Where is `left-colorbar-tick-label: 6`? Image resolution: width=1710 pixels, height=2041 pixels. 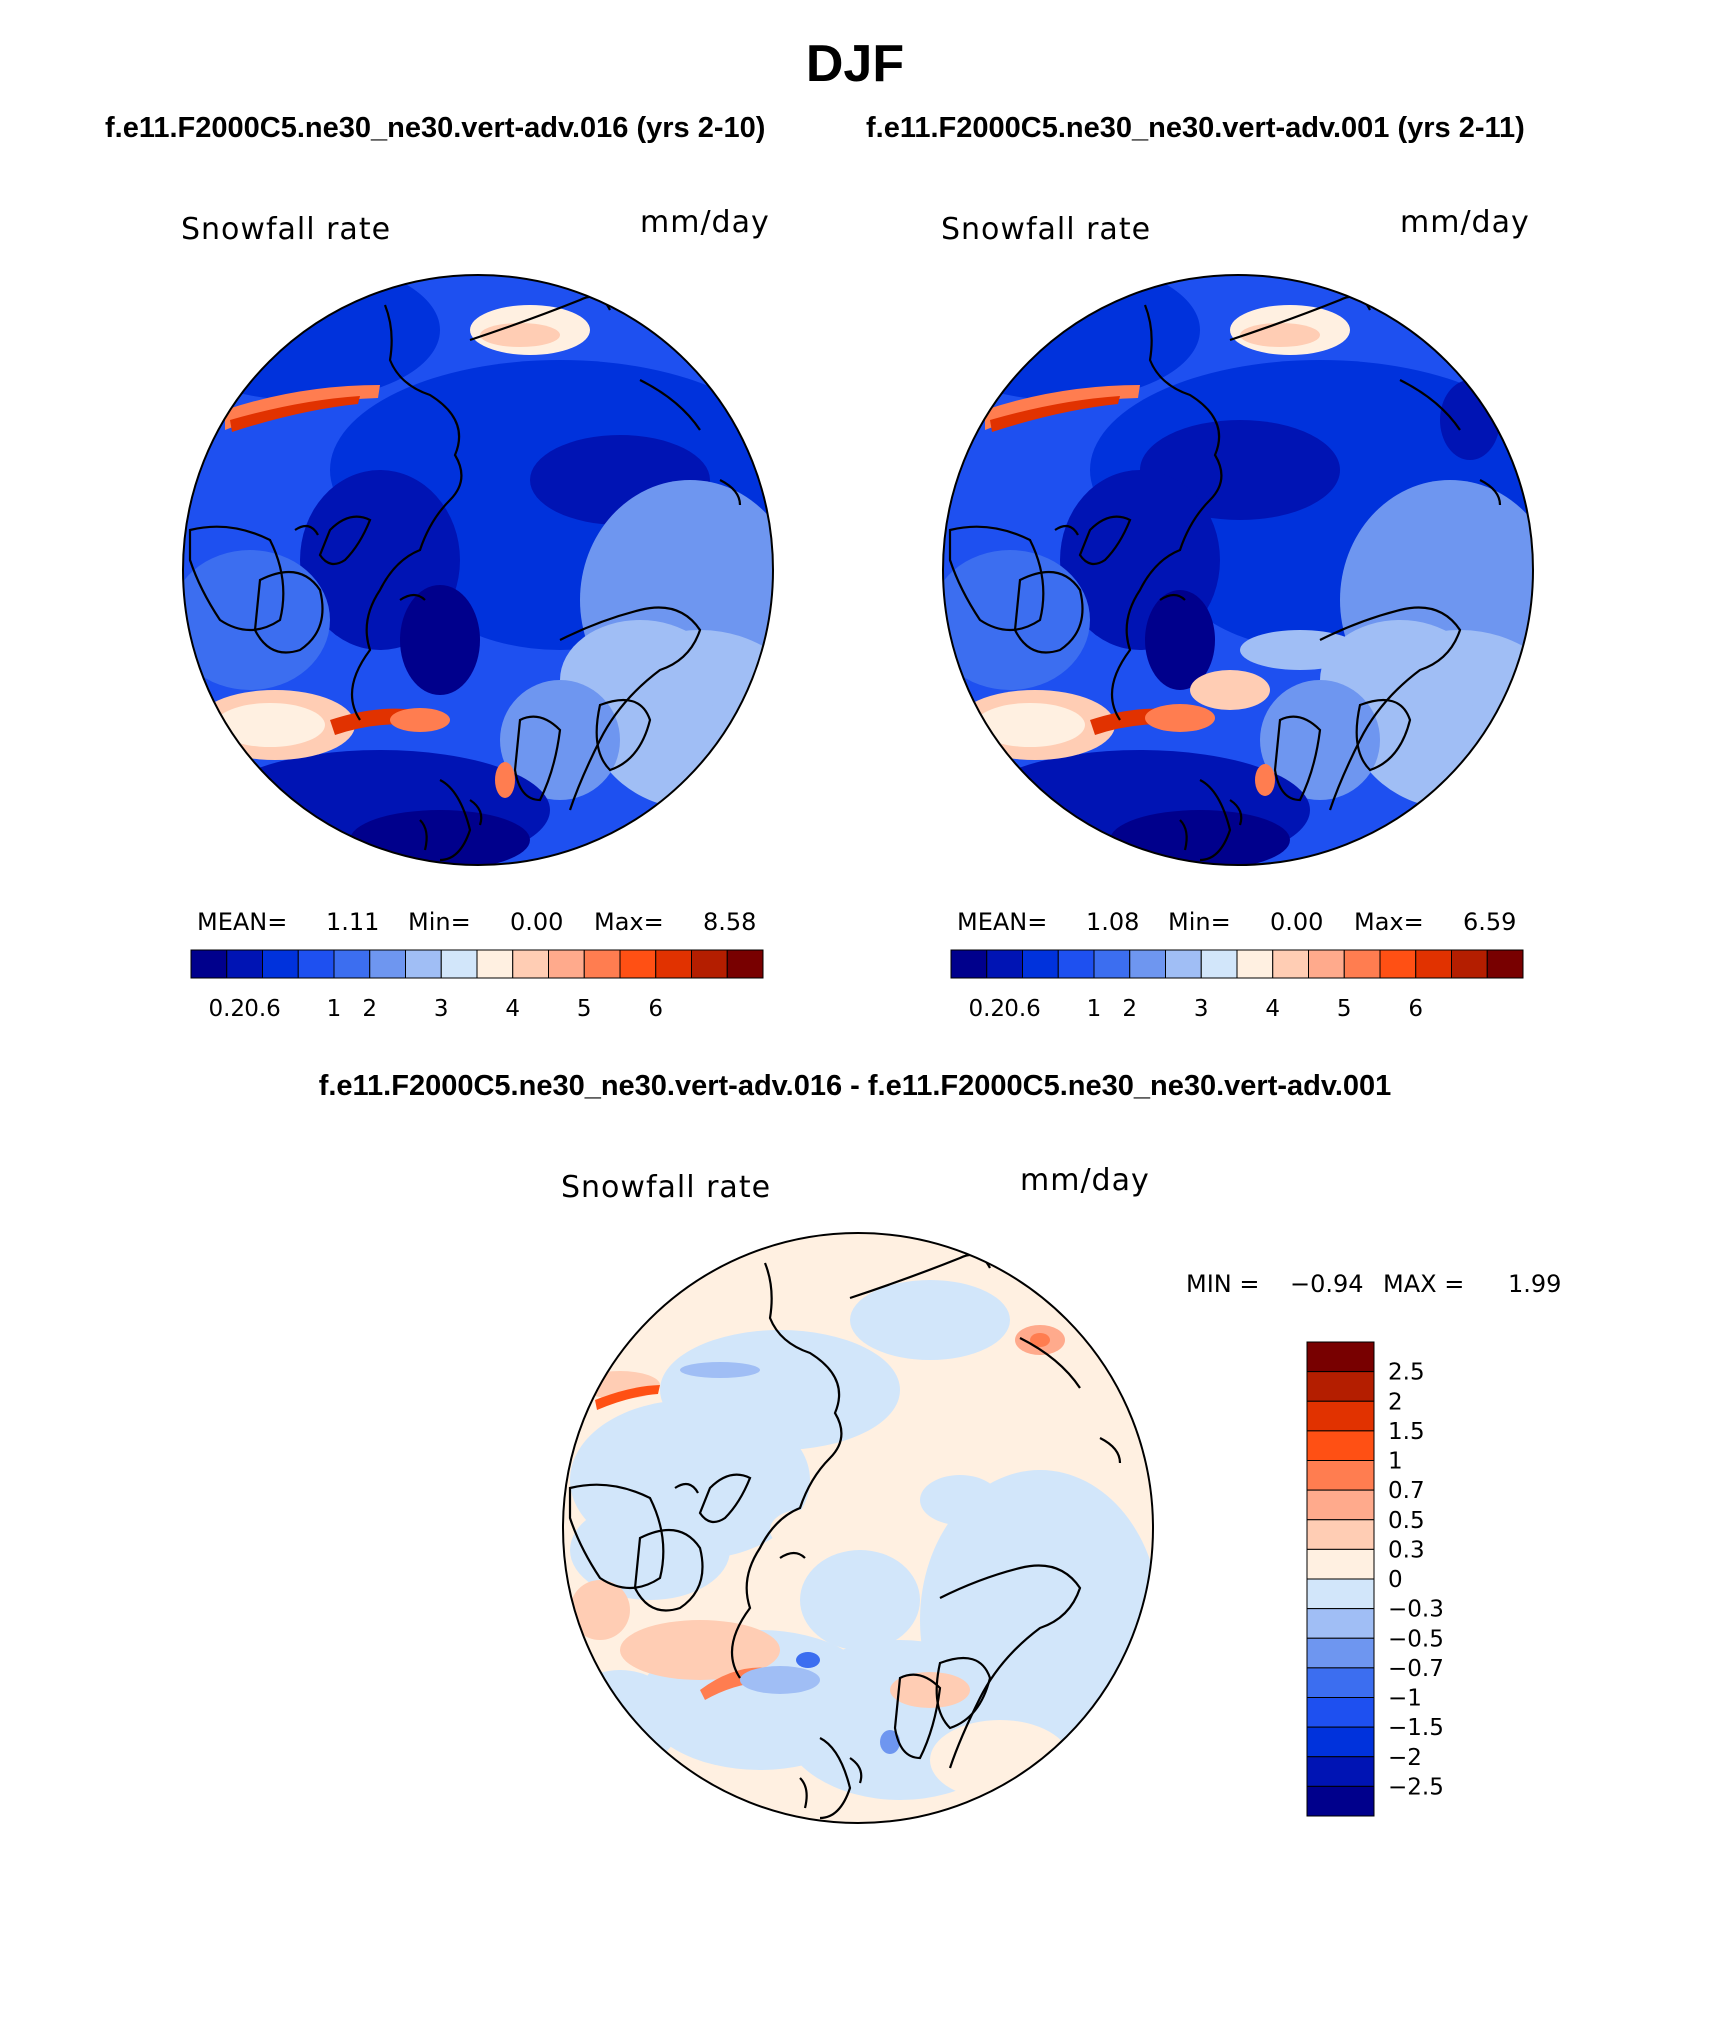
left-colorbar-tick-label: 6 is located at coordinates (655, 1009).